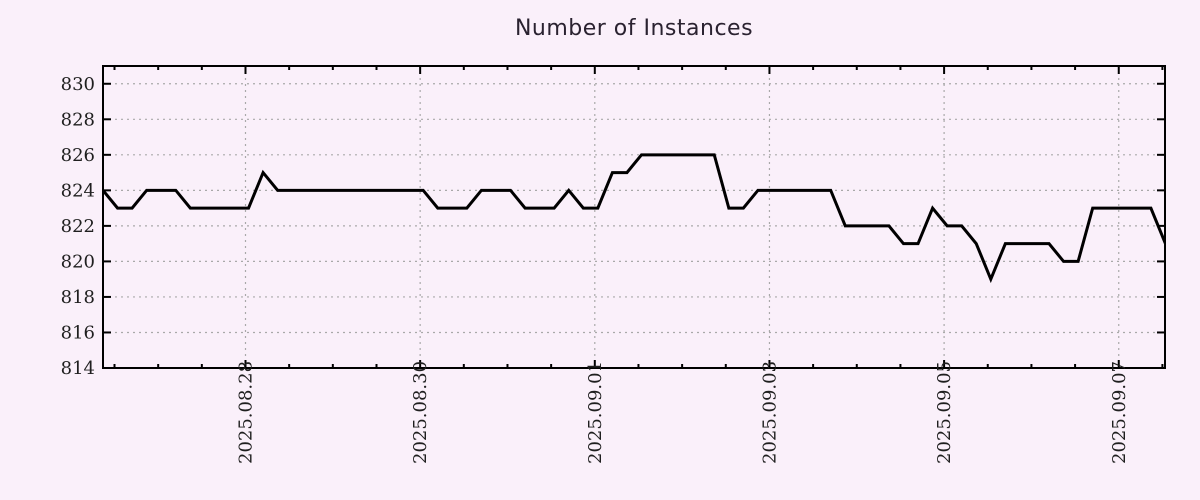  I want to click on x-tick-label: 2025.09.01, so click(595, 412).